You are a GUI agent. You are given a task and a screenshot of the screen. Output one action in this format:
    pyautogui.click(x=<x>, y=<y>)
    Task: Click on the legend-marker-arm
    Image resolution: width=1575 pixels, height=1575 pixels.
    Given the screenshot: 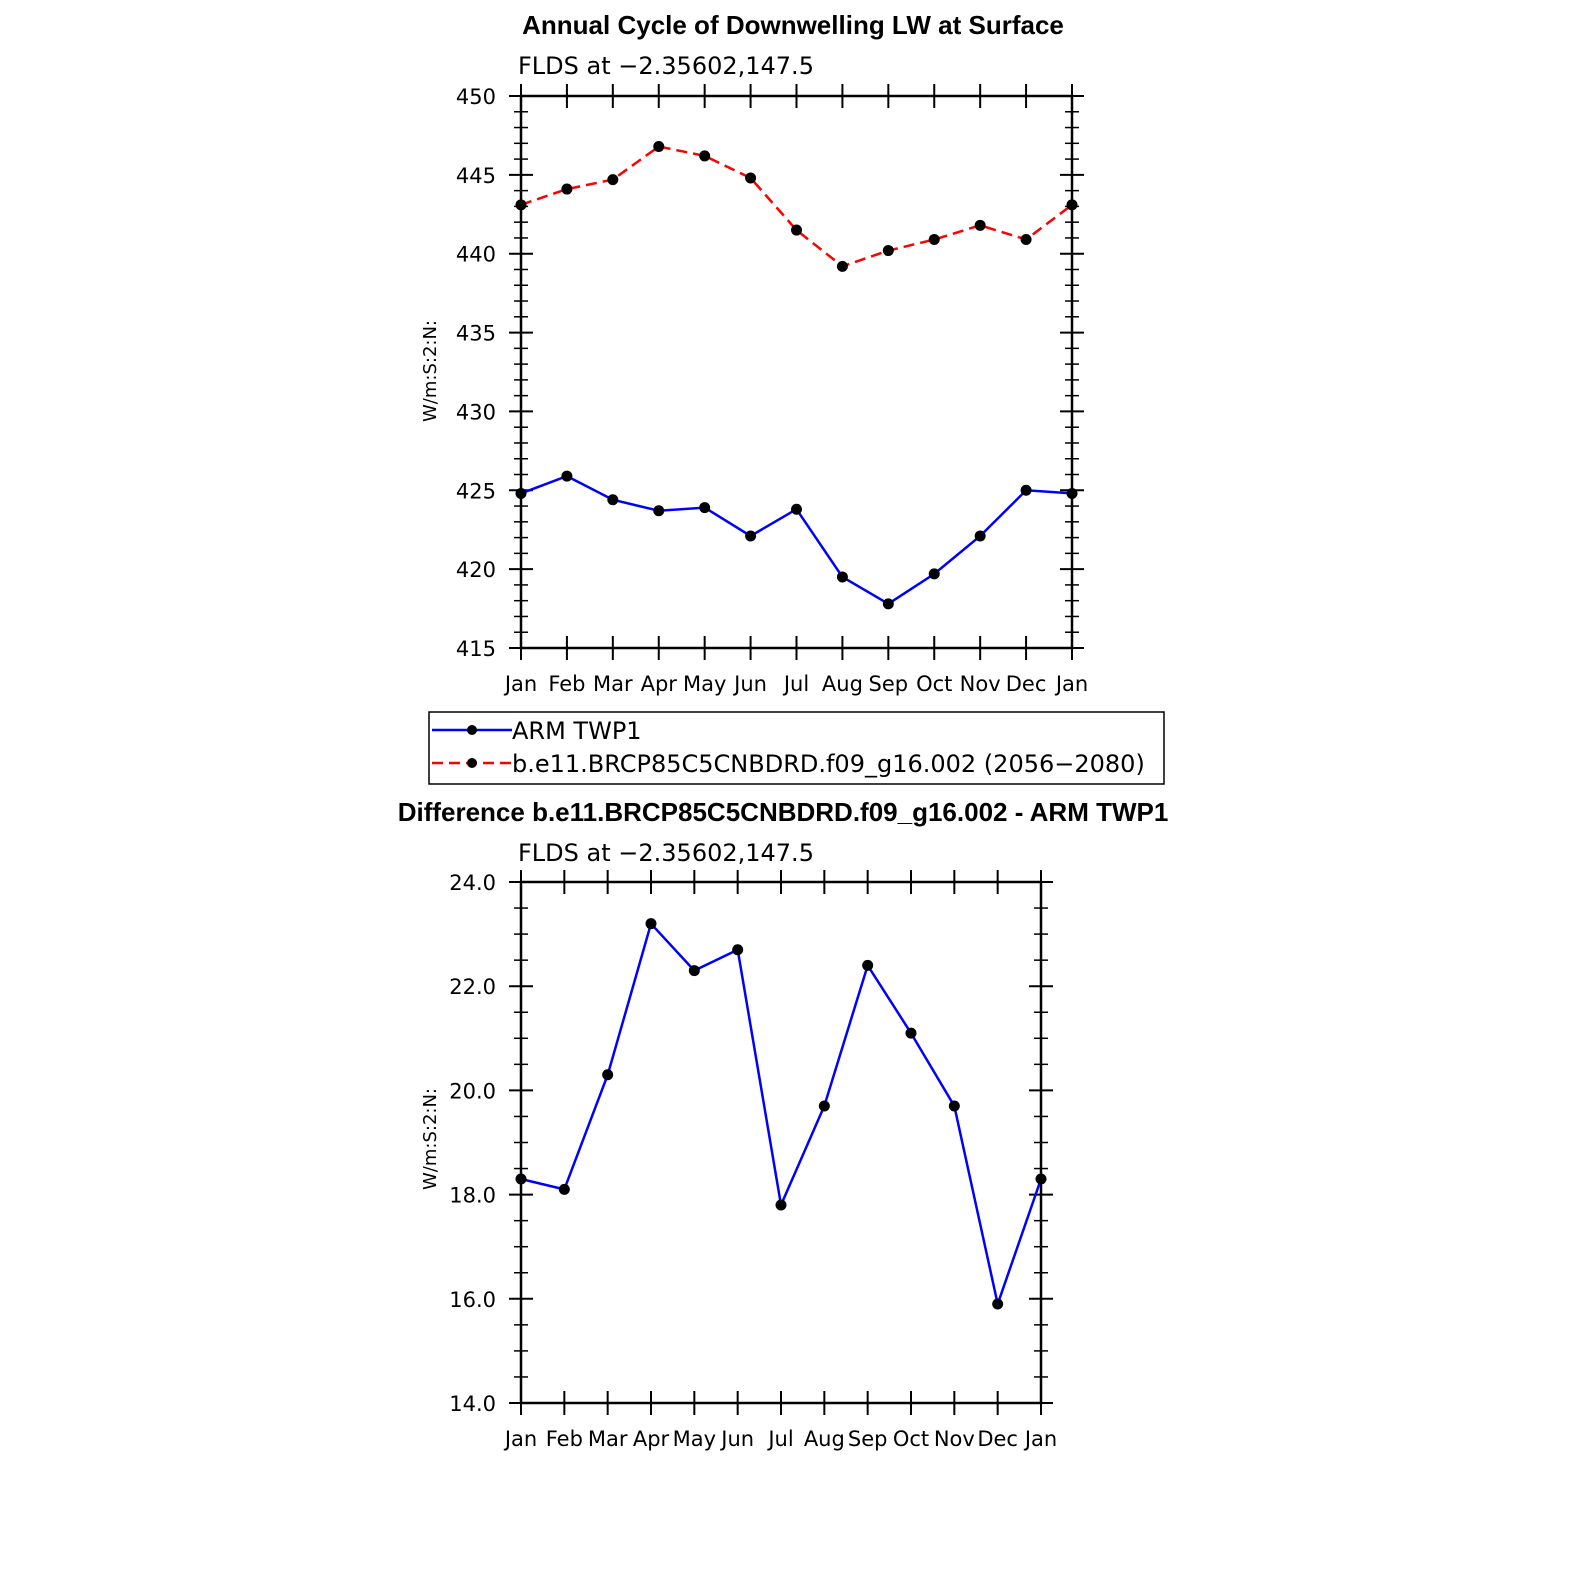 What is the action you would take?
    pyautogui.click(x=472, y=730)
    